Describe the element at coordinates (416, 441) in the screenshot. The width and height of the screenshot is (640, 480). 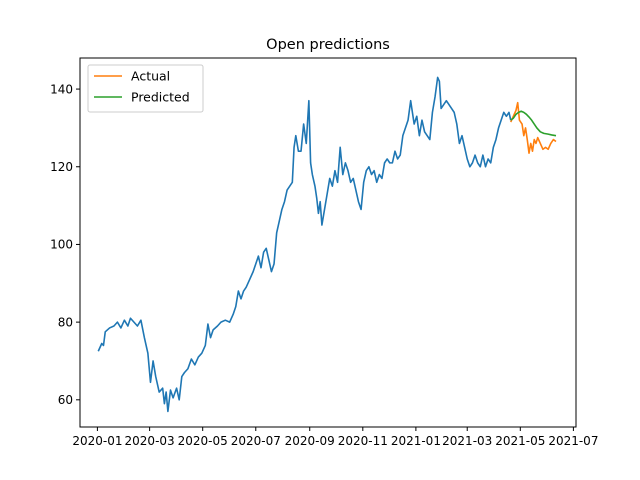
I see `x-tick-label: 2021-01` at that location.